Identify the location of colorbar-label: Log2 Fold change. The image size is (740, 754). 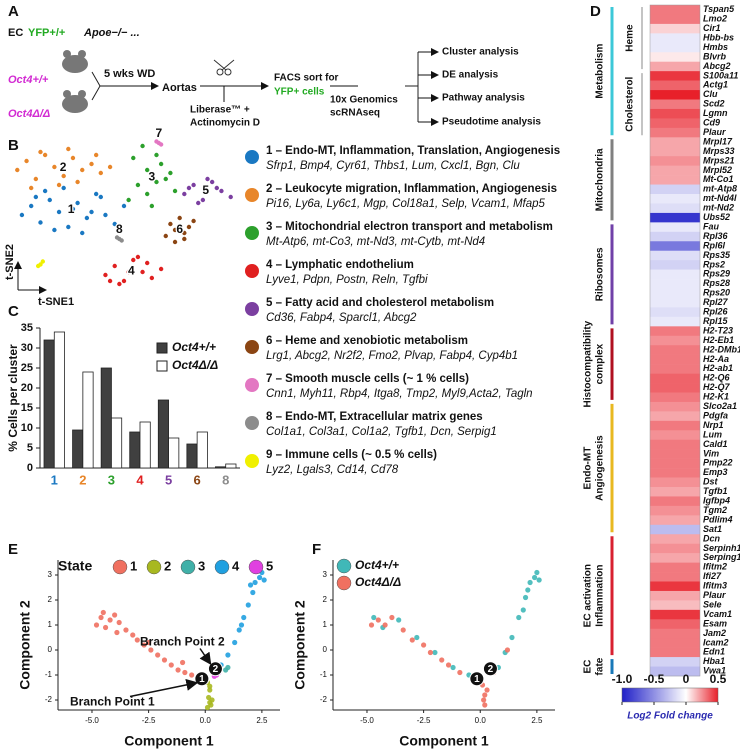
(670, 716).